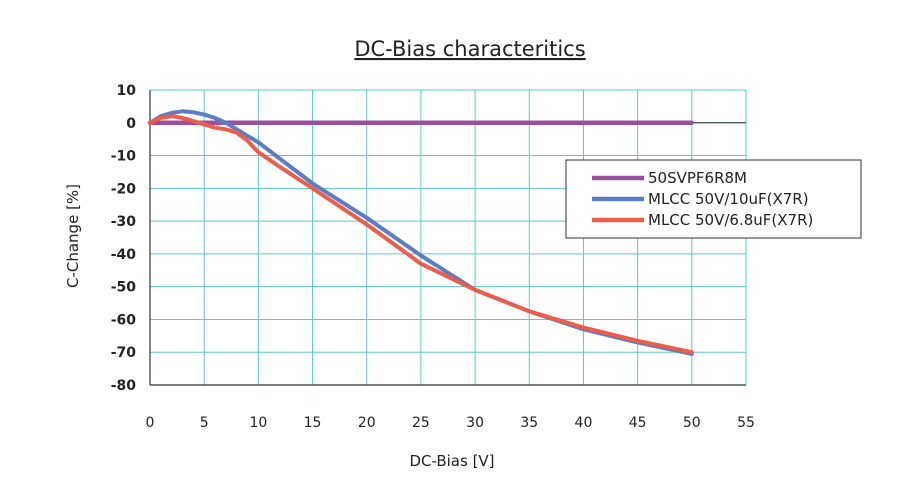 The height and width of the screenshot is (501, 907). I want to click on legend-label: 50SVPF6R8M, so click(697, 178).